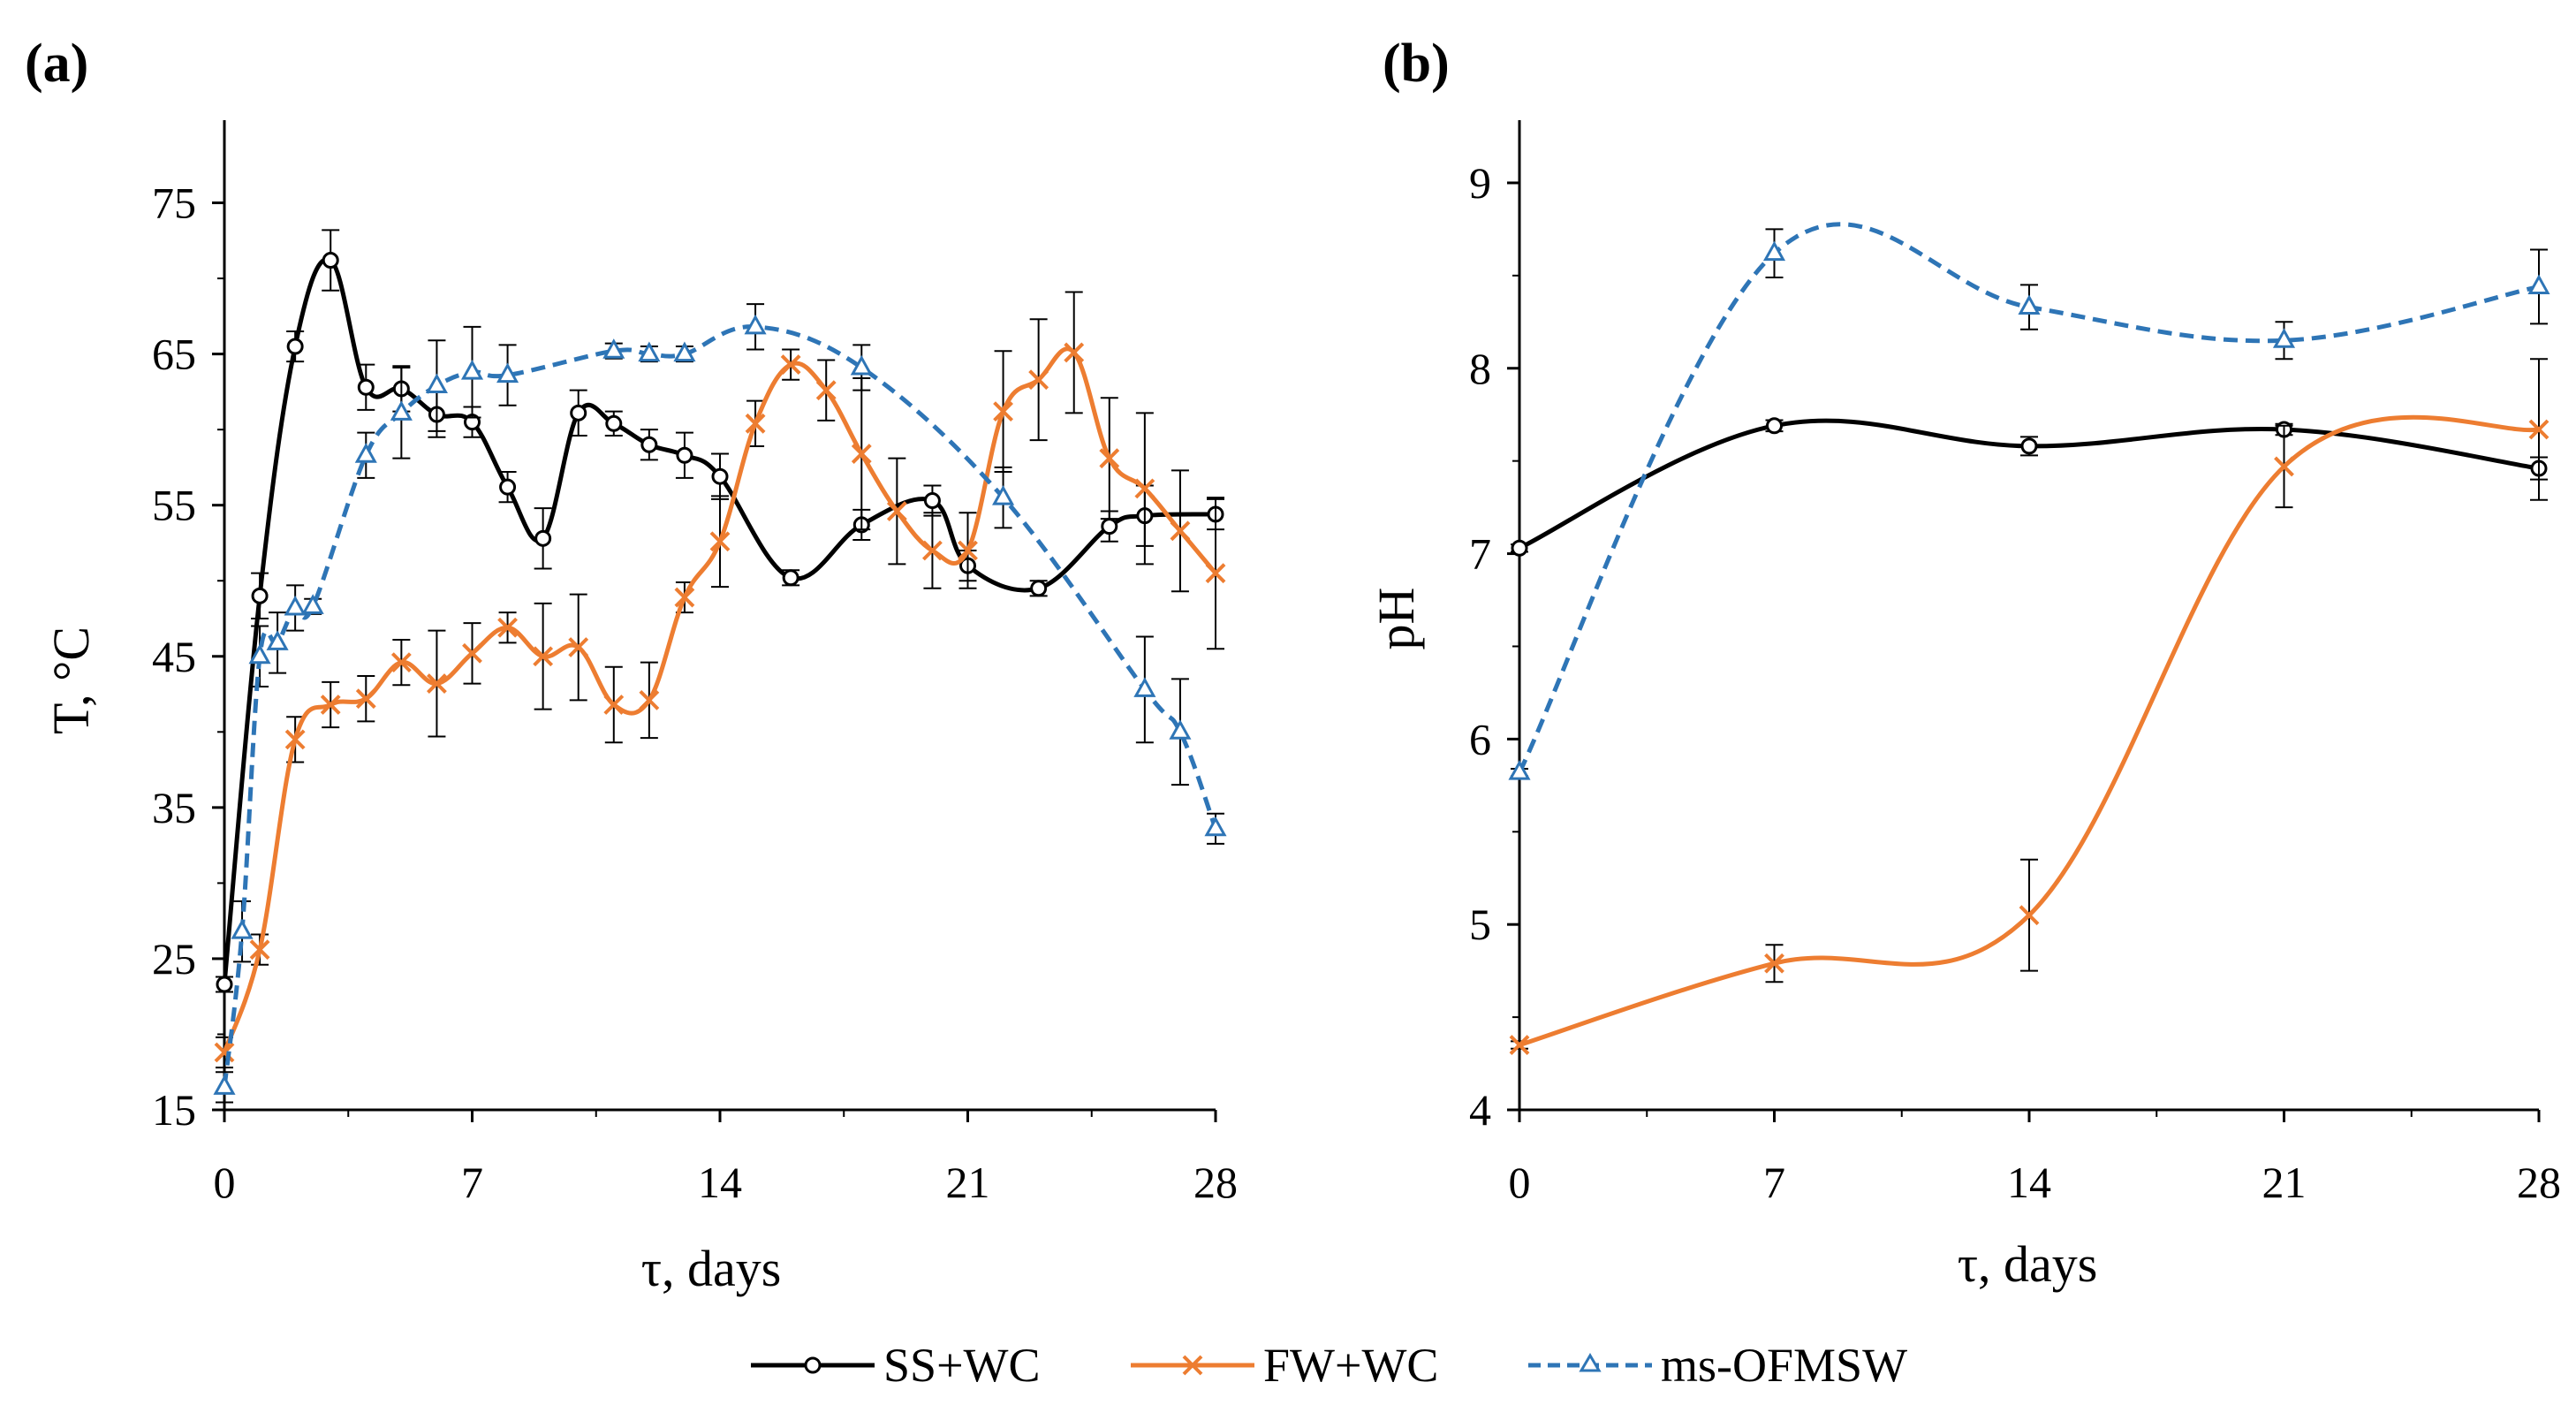 This screenshot has width=2576, height=1405. What do you see at coordinates (2539, 1182) in the screenshot?
I see `panel-b-x-tick-label: 28` at bounding box center [2539, 1182].